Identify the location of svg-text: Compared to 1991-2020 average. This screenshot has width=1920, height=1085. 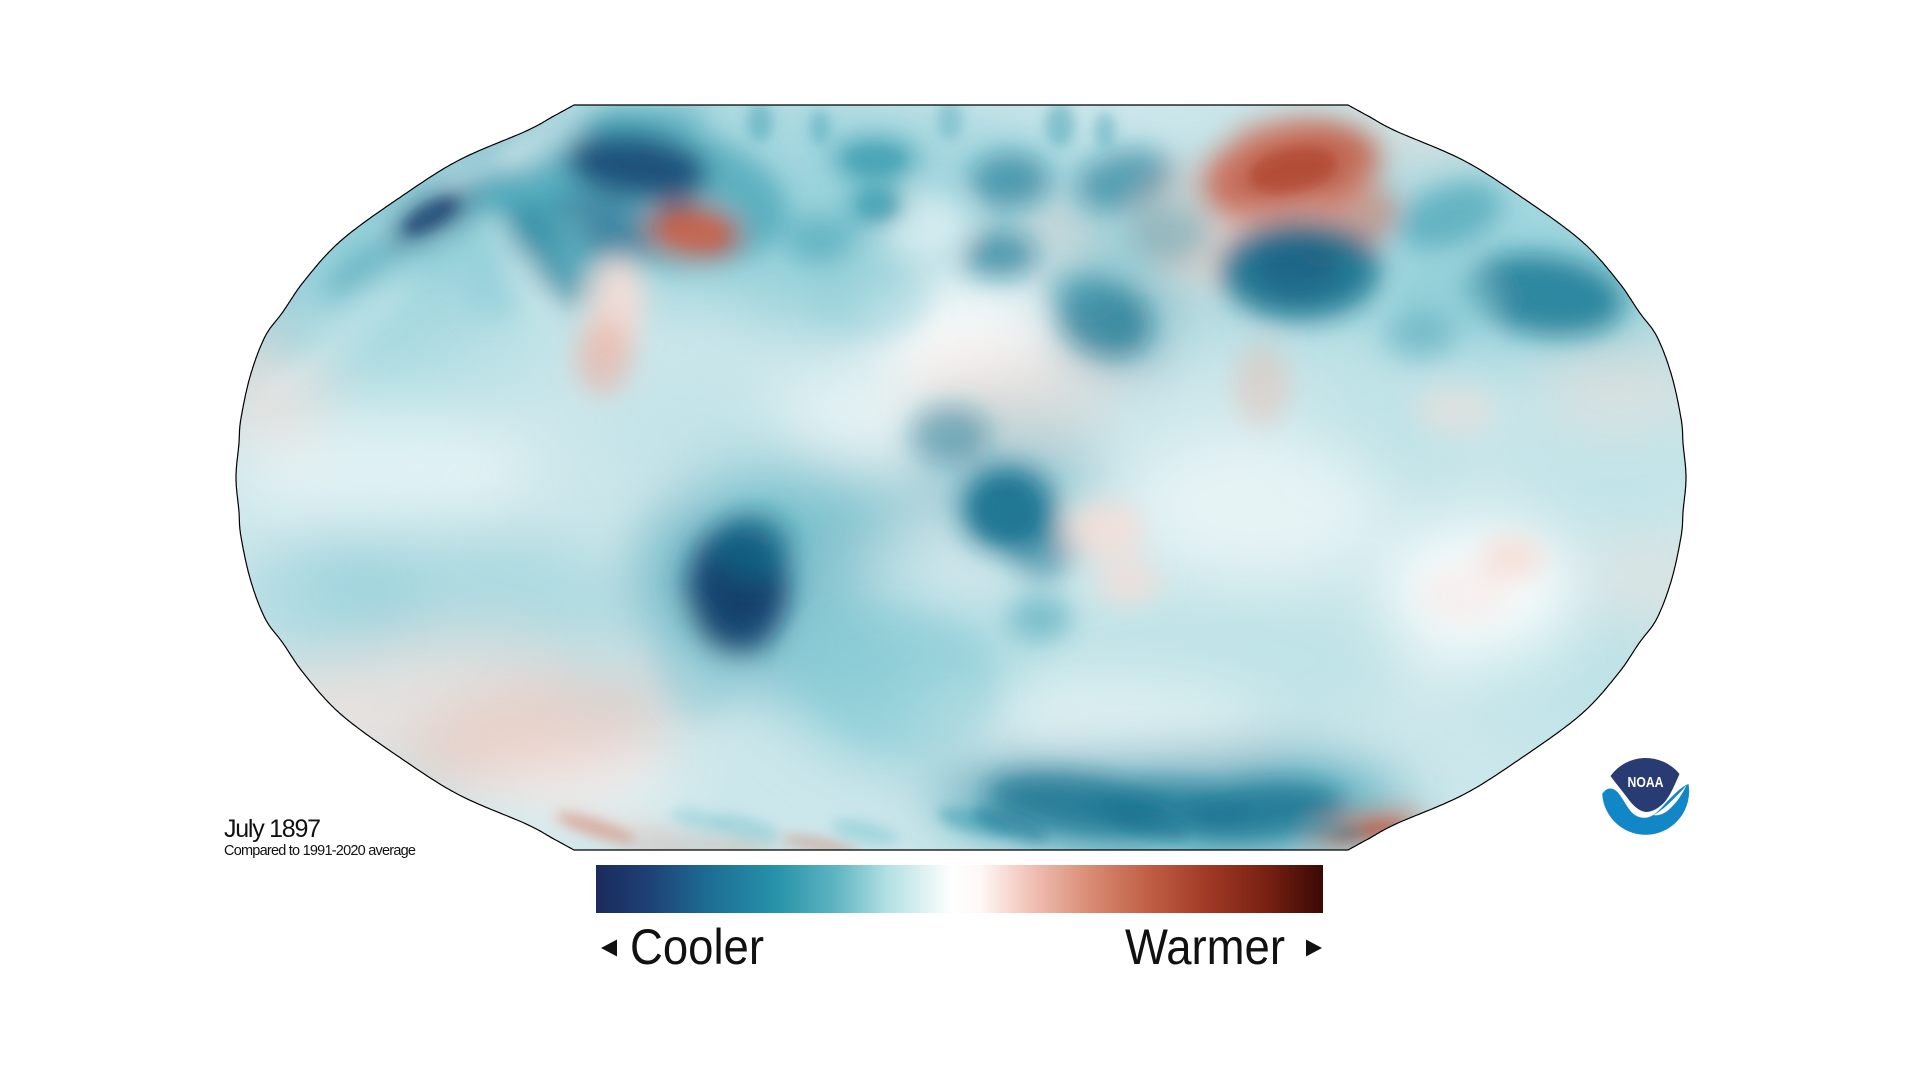
(320, 851).